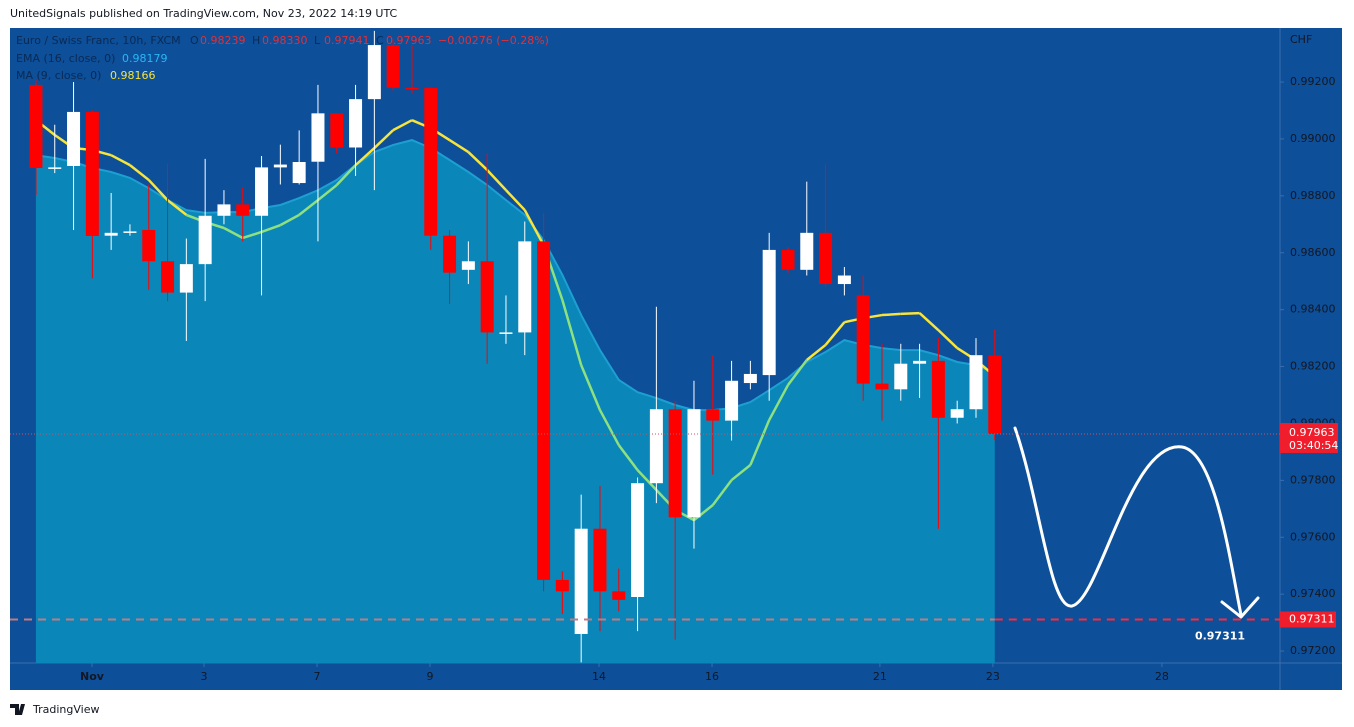 This screenshot has width=1354, height=727. Describe the element at coordinates (1313, 650) in the screenshot. I see `y-tick-label: 0.97200` at that location.